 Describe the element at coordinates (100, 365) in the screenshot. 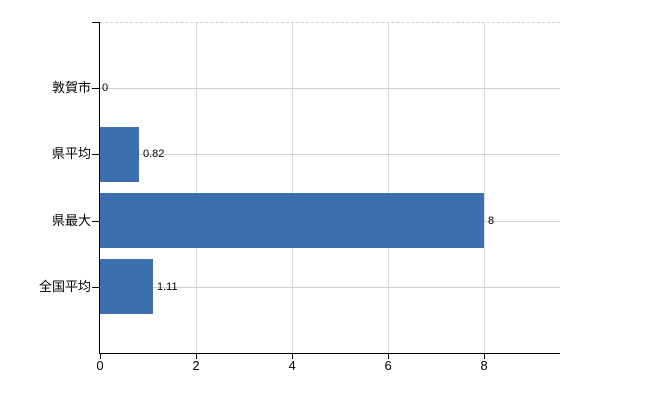

I see `x-tick-label: 0` at that location.